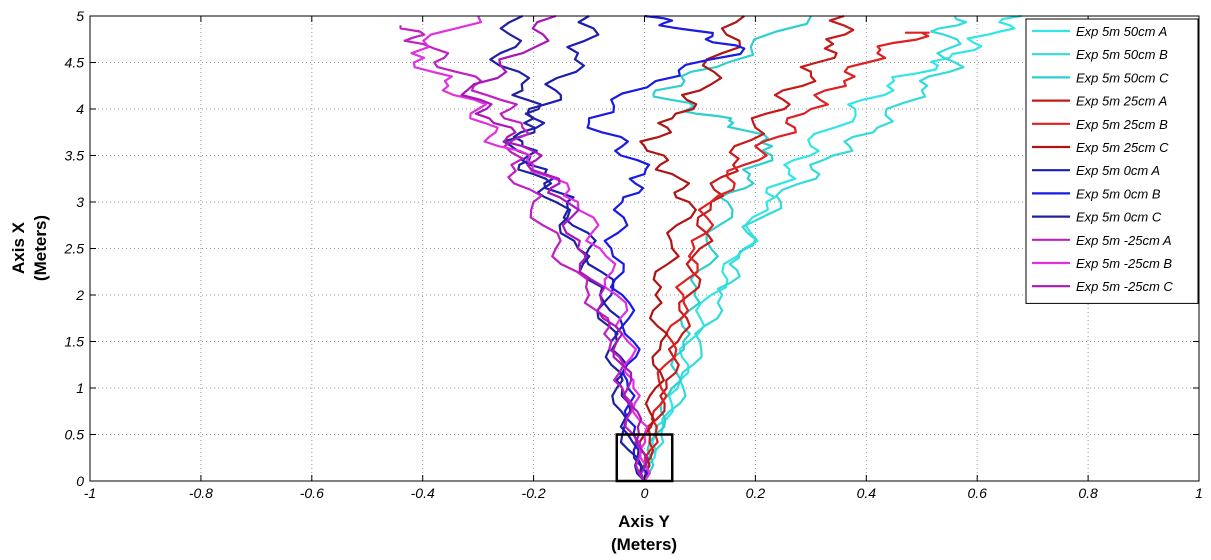  I want to click on y-tick-label: 3.5, so click(75, 156).